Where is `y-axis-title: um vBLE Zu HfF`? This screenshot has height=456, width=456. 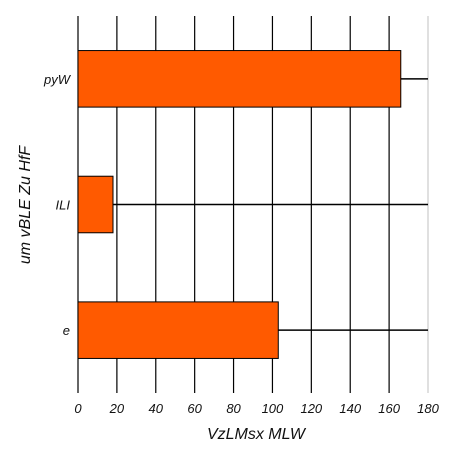
y-axis-title: um vBLE Zu HfF is located at coordinates (25, 204).